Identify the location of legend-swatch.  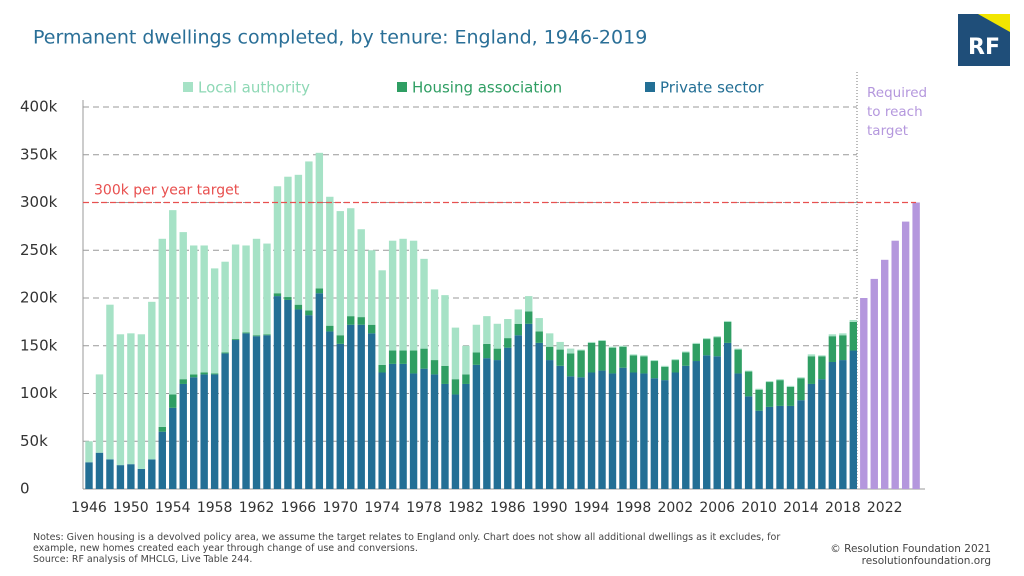
(188, 87).